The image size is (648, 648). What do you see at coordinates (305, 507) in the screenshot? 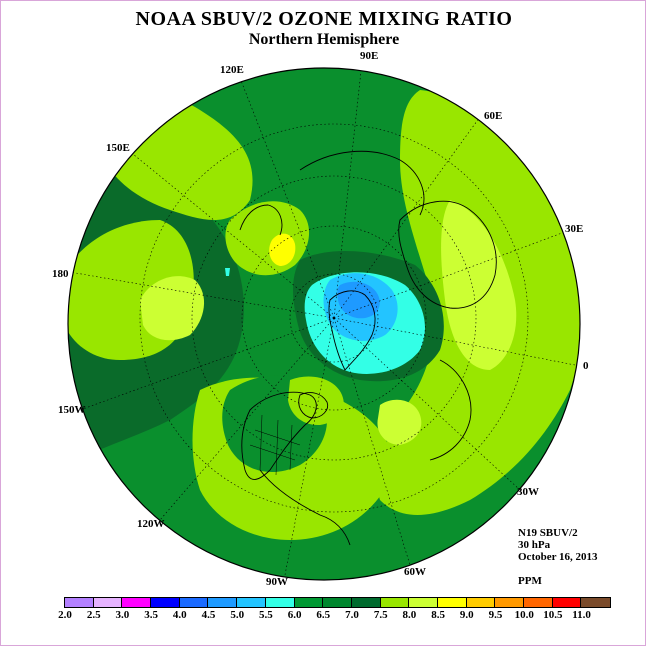
I see `central-america-coast` at bounding box center [305, 507].